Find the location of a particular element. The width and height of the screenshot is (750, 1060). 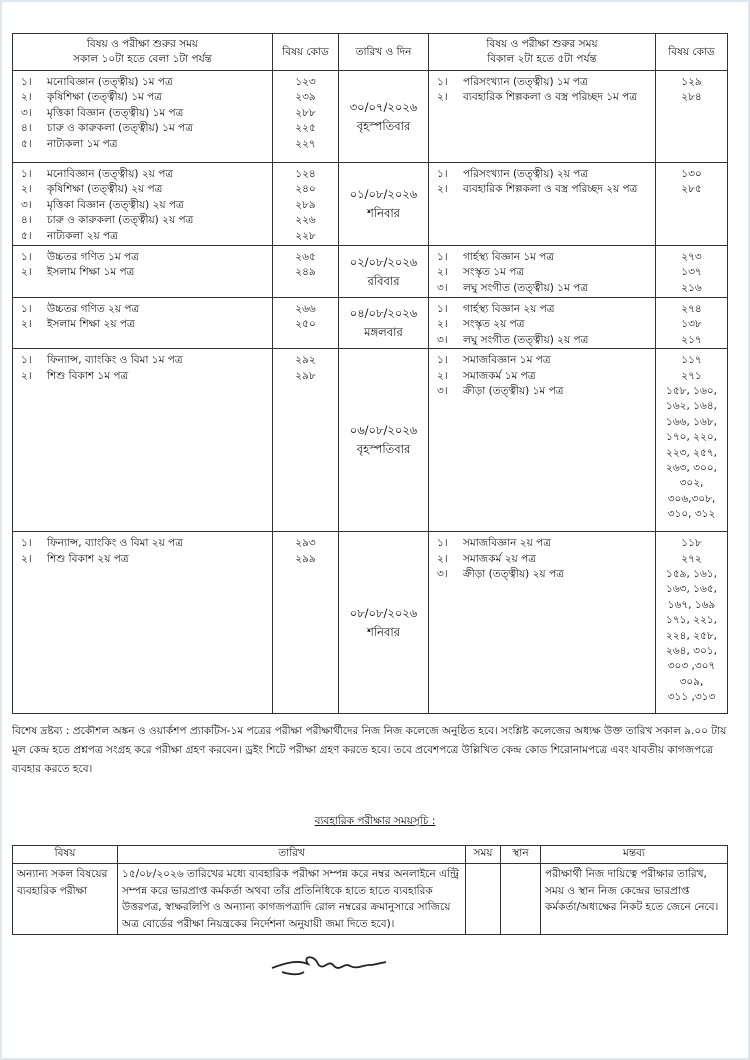

subject-item: ২। কৃষিশিক্ষা (তত্ত্বীয়) ২য় পত্র is located at coordinates (146, 189).